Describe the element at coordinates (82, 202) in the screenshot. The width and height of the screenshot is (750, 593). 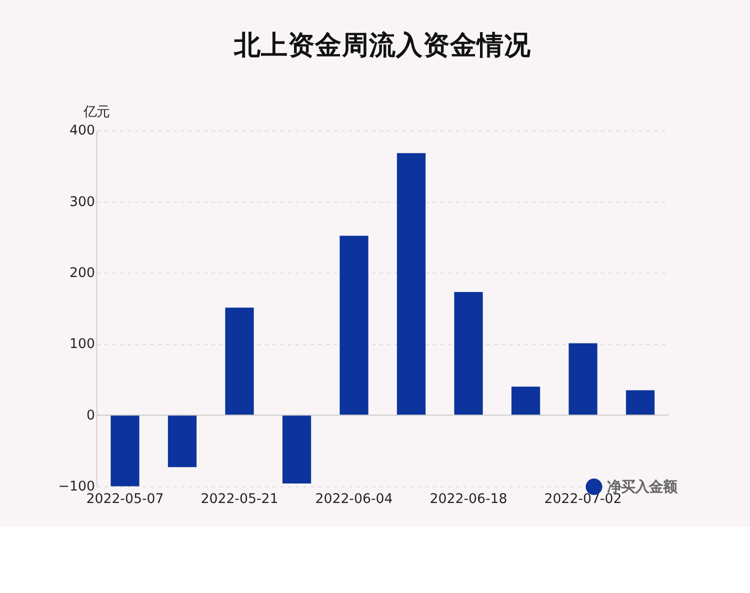
I see `y-tick-label: 300` at that location.